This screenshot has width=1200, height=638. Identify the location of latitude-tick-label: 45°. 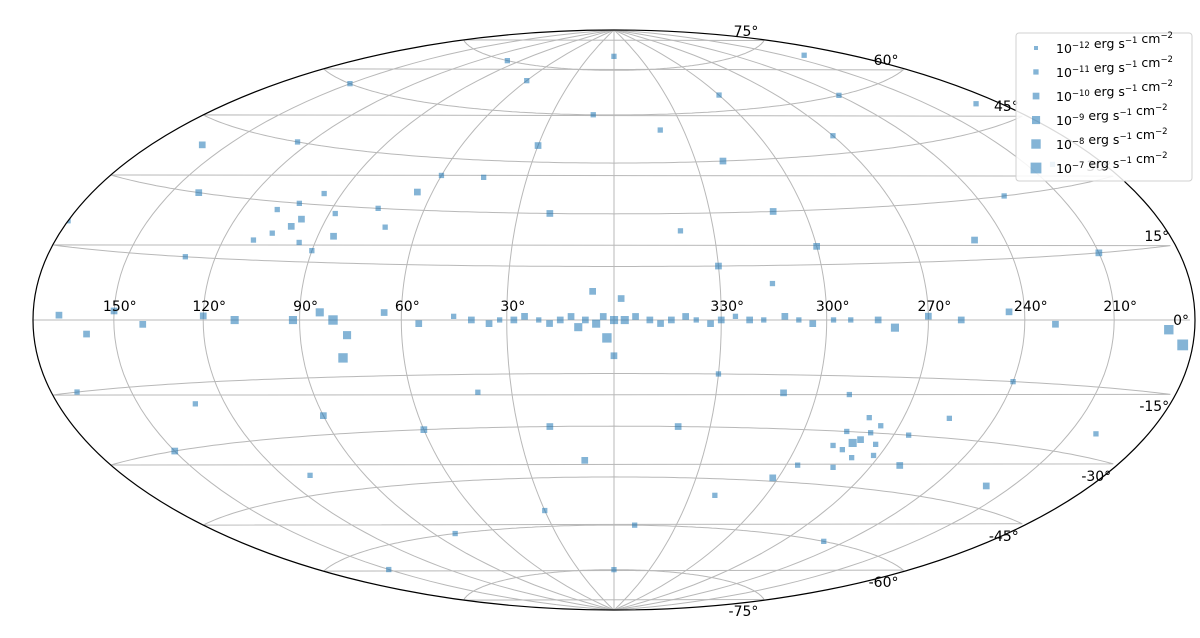
(1006, 107).